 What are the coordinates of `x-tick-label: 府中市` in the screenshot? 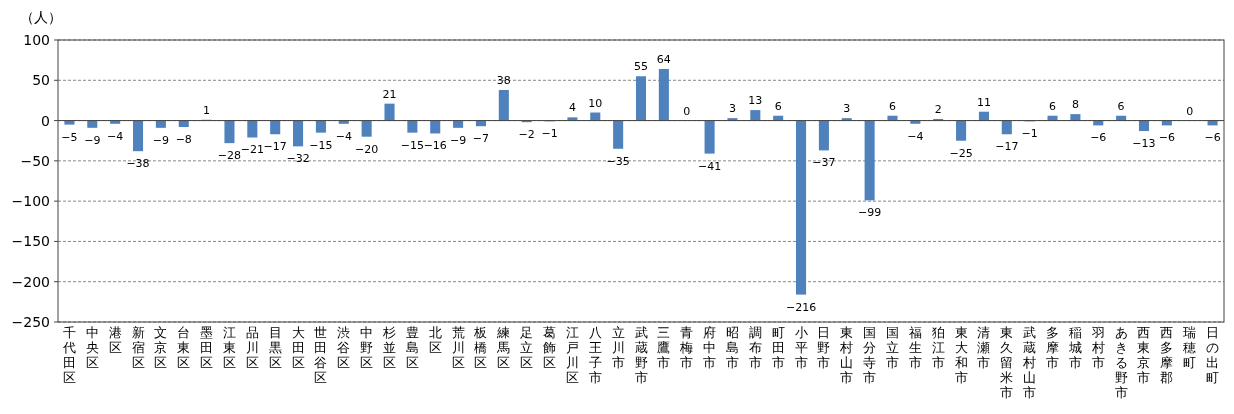 It's located at (710, 347).